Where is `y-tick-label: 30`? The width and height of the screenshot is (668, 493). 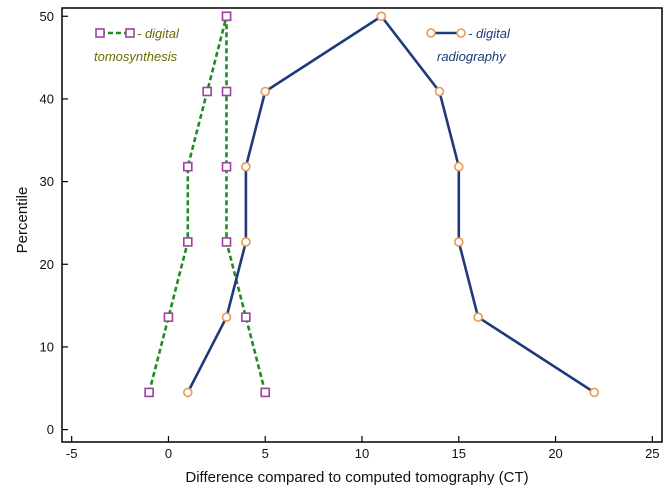 y-tick-label: 30 is located at coordinates (47, 181).